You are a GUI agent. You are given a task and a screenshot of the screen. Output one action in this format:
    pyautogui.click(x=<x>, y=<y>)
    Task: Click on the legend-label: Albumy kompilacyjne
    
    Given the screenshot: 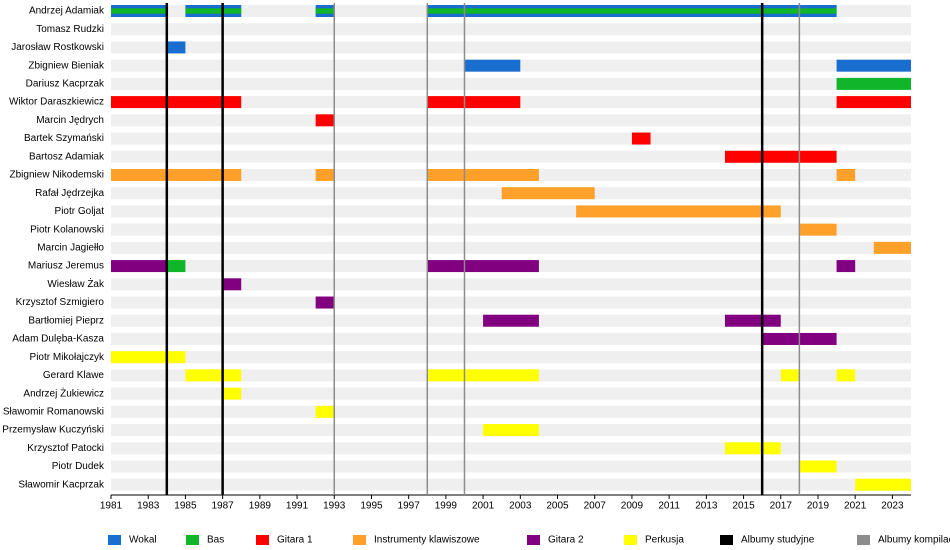 What is the action you would take?
    pyautogui.click(x=914, y=540)
    